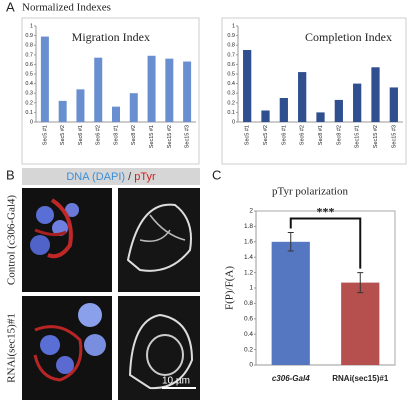  I want to click on stain-dna: DNA (DAPI), so click(95, 177).